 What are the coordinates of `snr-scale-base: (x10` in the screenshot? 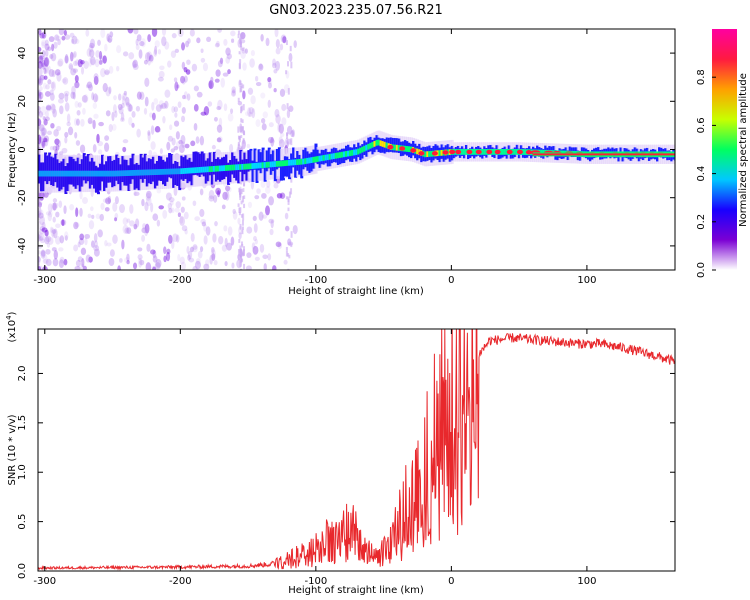 It's located at (12, 331).